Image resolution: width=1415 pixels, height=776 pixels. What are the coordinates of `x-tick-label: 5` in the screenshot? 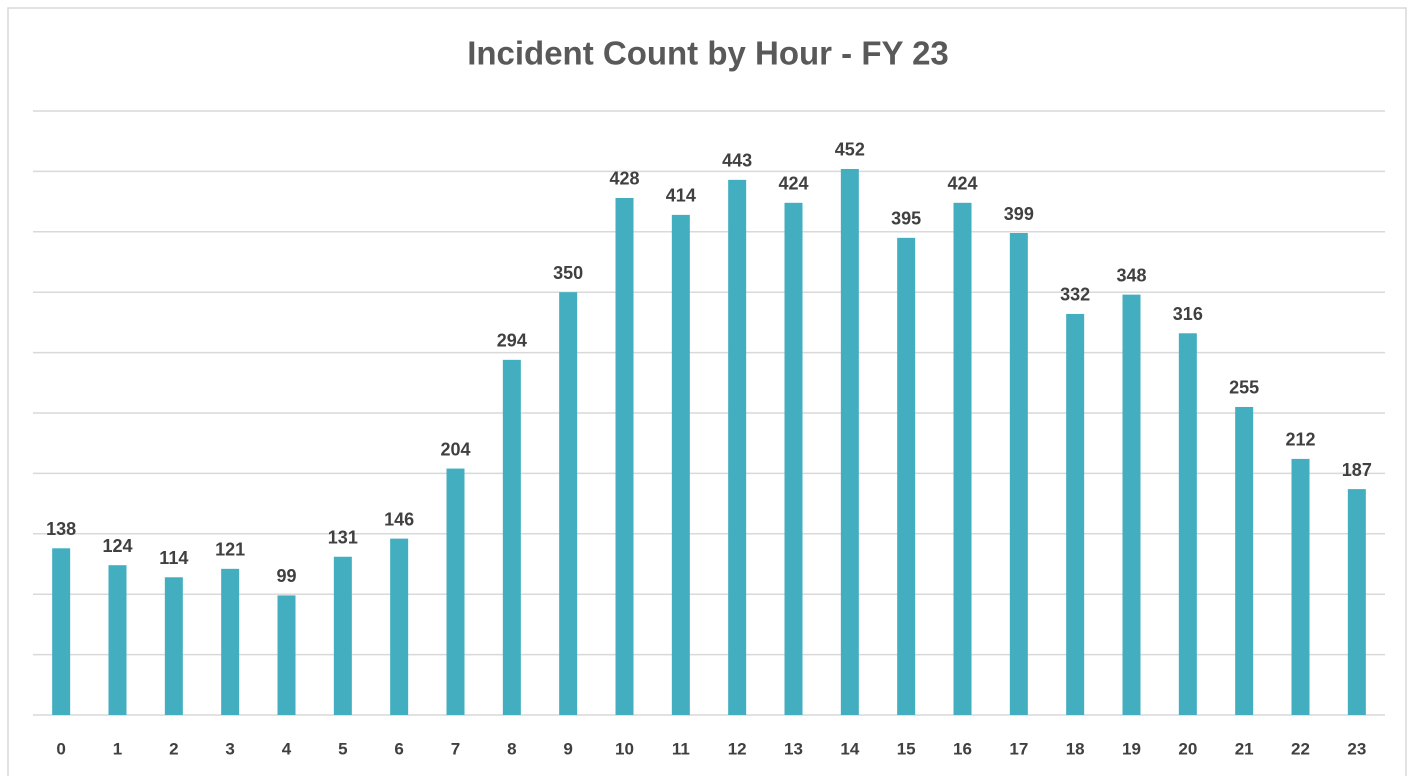 It's located at (342, 748).